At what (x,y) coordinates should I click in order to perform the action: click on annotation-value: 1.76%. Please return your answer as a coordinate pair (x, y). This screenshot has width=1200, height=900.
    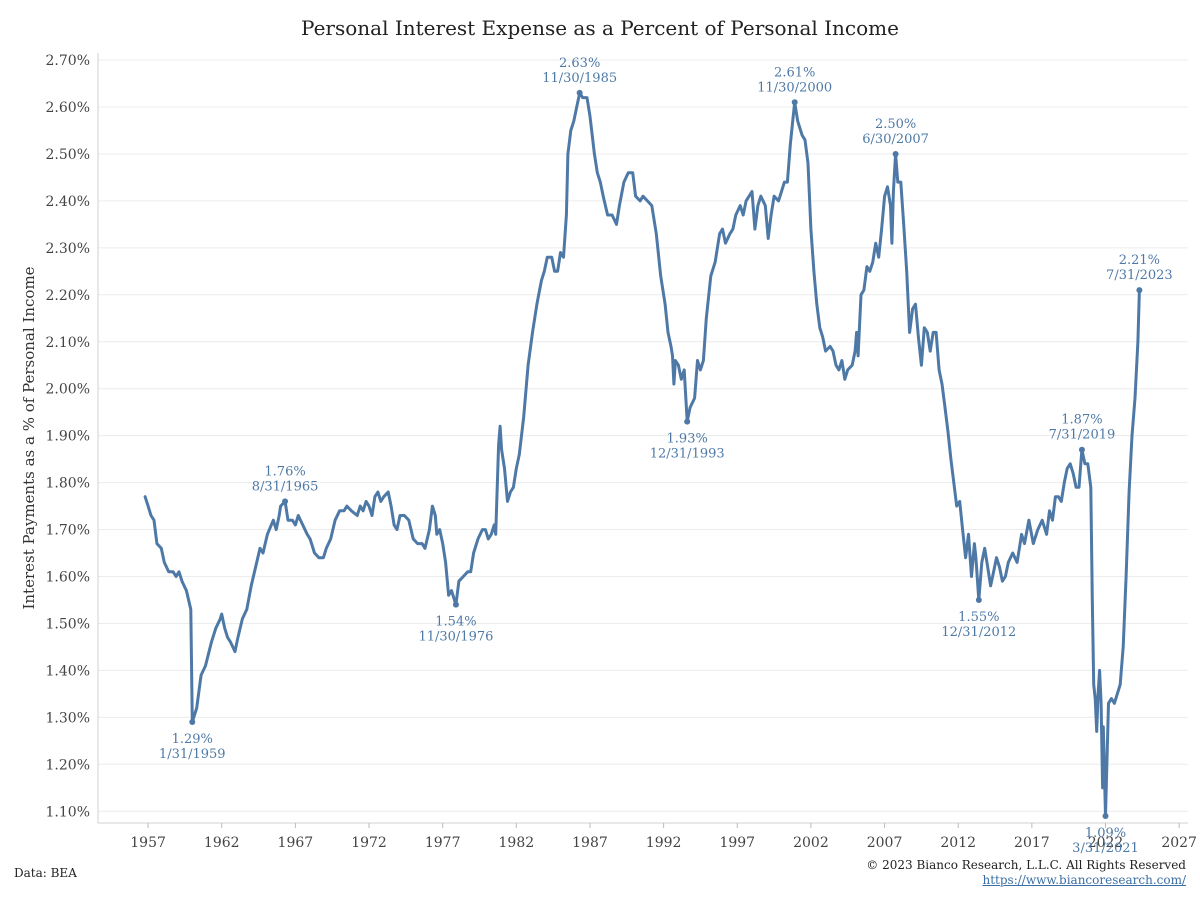
    Looking at the image, I should click on (284, 471).